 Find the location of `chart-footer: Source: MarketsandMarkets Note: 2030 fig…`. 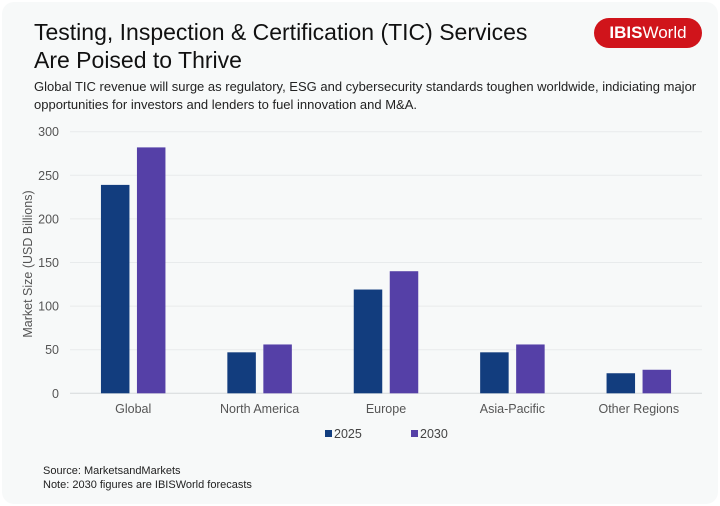

chart-footer: Source: MarketsandMarkets Note: 2030 fig… is located at coordinates (147, 478).